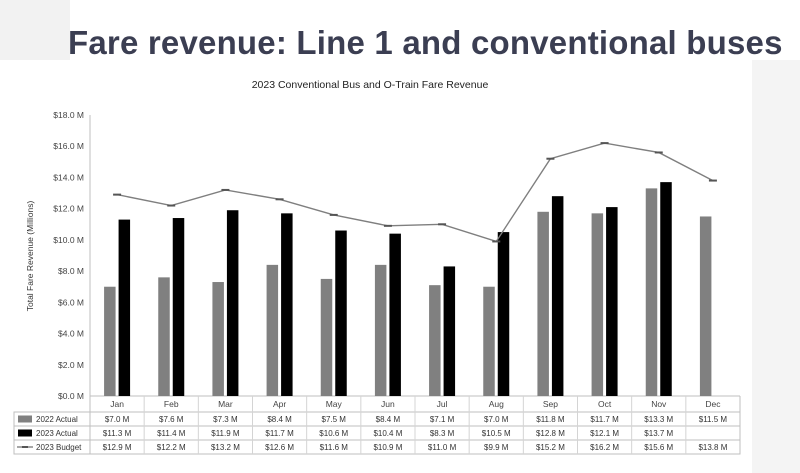 This screenshot has height=473, width=800. What do you see at coordinates (117, 433) in the screenshot?
I see `data-table-cell: $11.3 M` at bounding box center [117, 433].